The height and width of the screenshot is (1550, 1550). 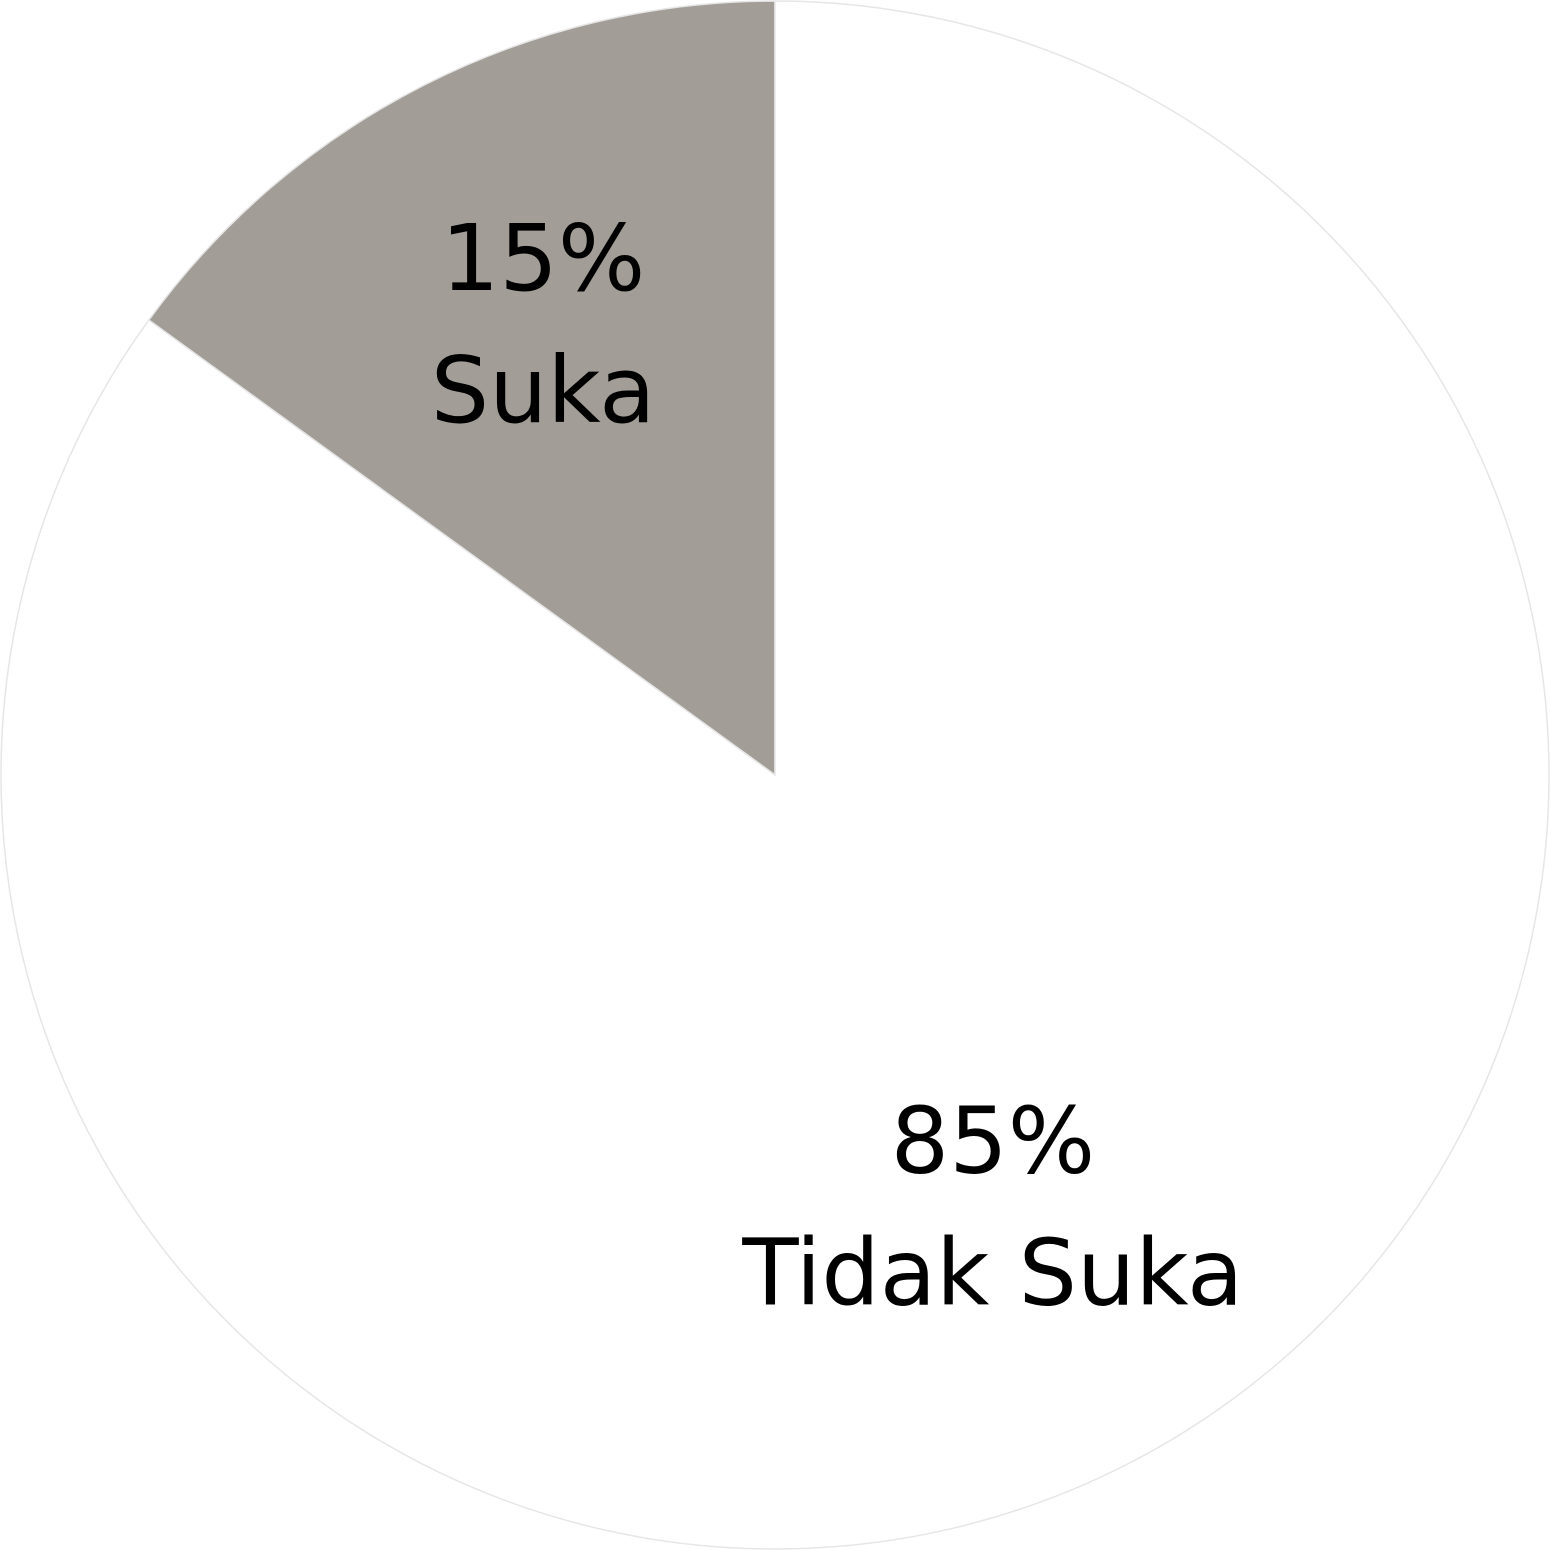 What do you see at coordinates (543, 390) in the screenshot?
I see `pie-label-category: Suka` at bounding box center [543, 390].